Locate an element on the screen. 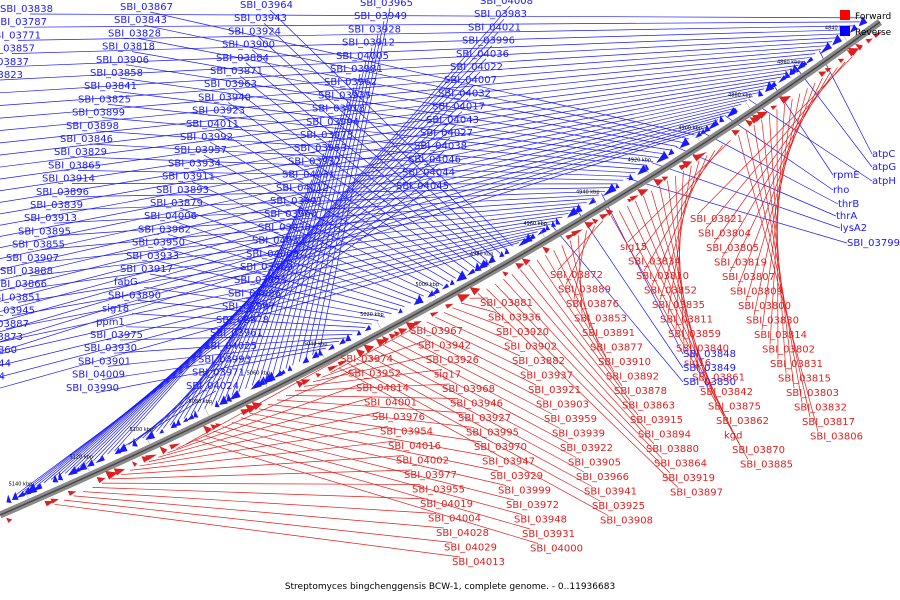 The width and height of the screenshot is (900, 600). kbp-tick-label: 5100 kbp is located at coordinates (142, 430).